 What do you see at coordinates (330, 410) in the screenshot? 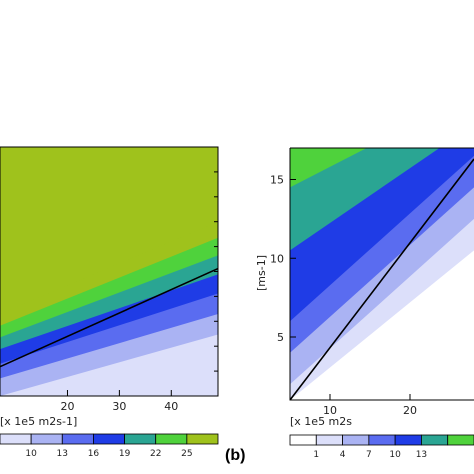
I see `x-tick-label: 10` at bounding box center [330, 410].